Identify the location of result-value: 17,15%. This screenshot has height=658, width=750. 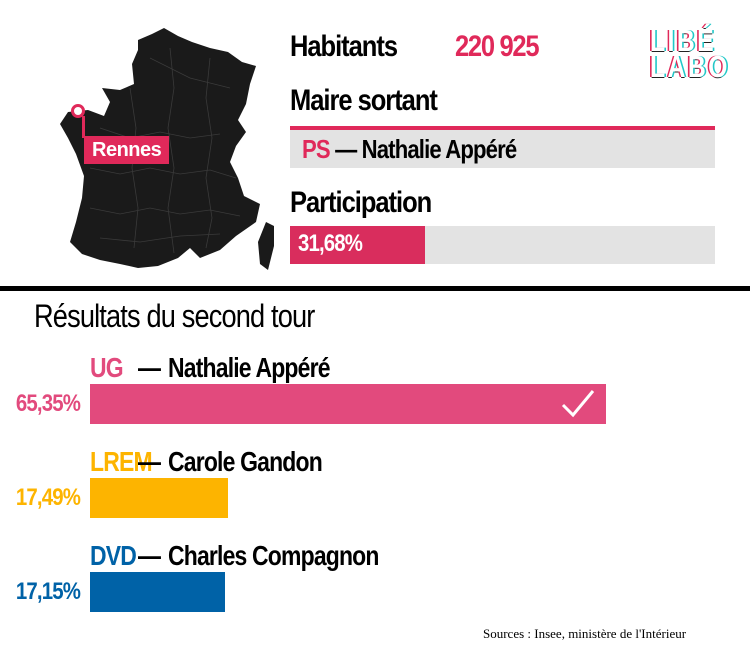
(48, 591).